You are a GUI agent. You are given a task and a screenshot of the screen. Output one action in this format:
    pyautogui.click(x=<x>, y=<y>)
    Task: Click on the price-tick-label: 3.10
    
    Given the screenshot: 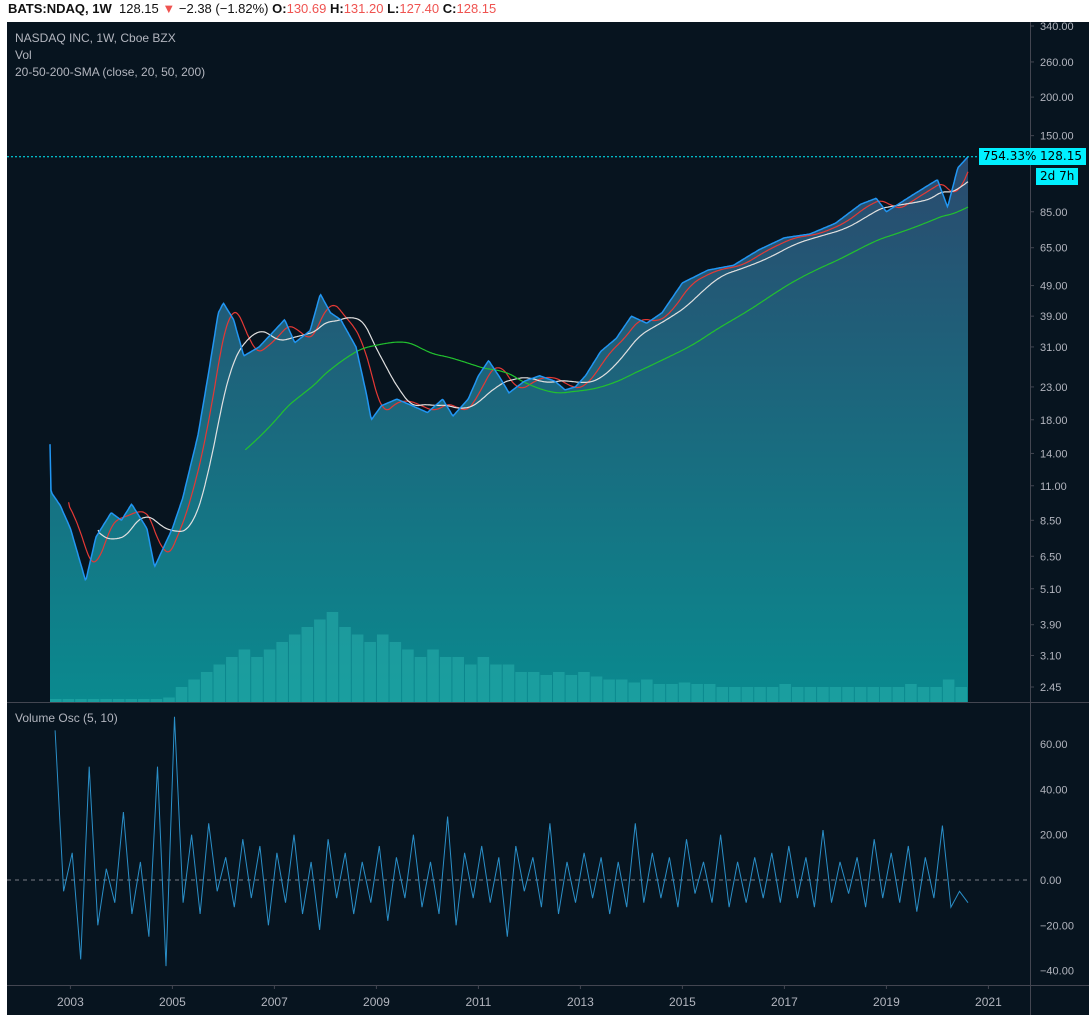 What is the action you would take?
    pyautogui.click(x=1050, y=656)
    